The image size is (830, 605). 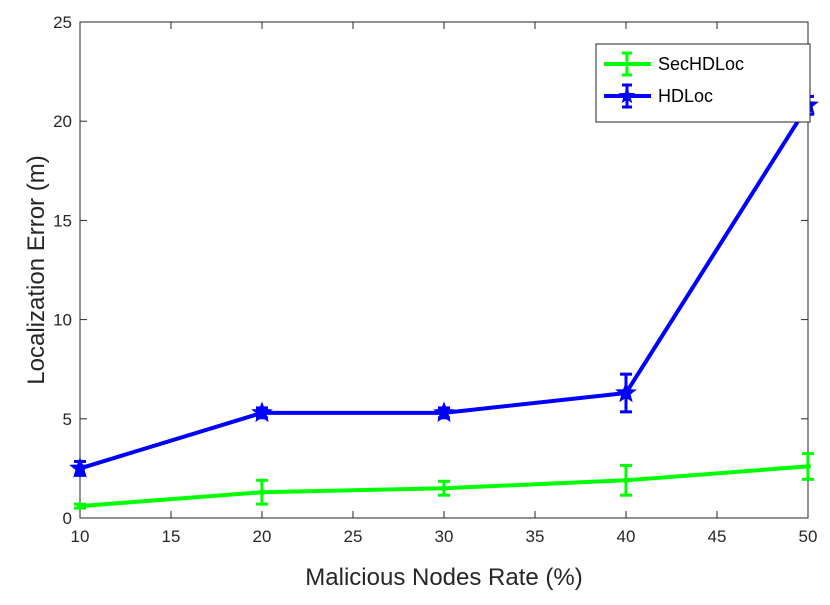 What do you see at coordinates (685, 96) in the screenshot?
I see `legend-label: HDLoc` at bounding box center [685, 96].